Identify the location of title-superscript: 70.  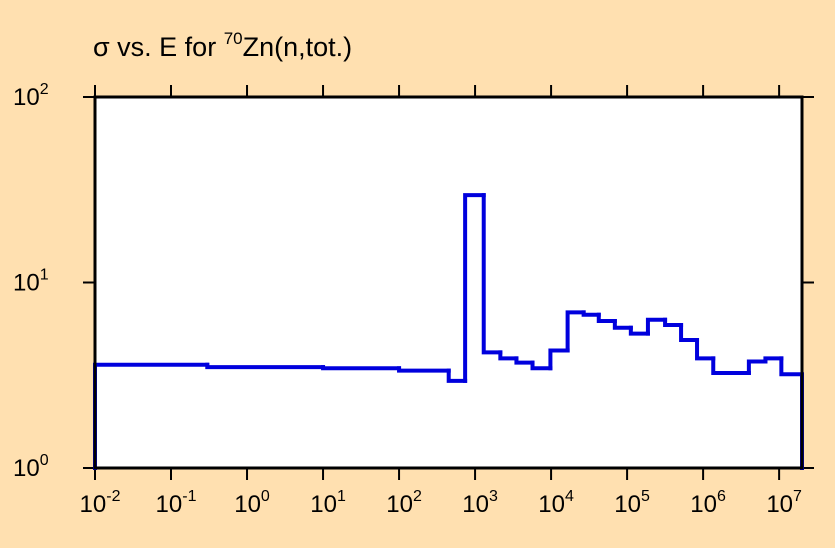
(233, 38).